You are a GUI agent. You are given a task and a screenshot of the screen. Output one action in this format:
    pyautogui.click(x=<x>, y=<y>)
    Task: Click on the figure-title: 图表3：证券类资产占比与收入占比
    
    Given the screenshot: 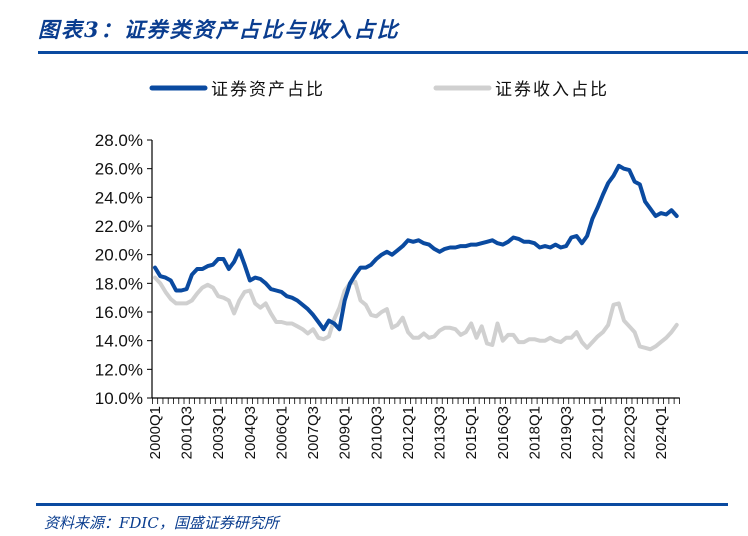 What is the action you would take?
    pyautogui.click(x=219, y=29)
    